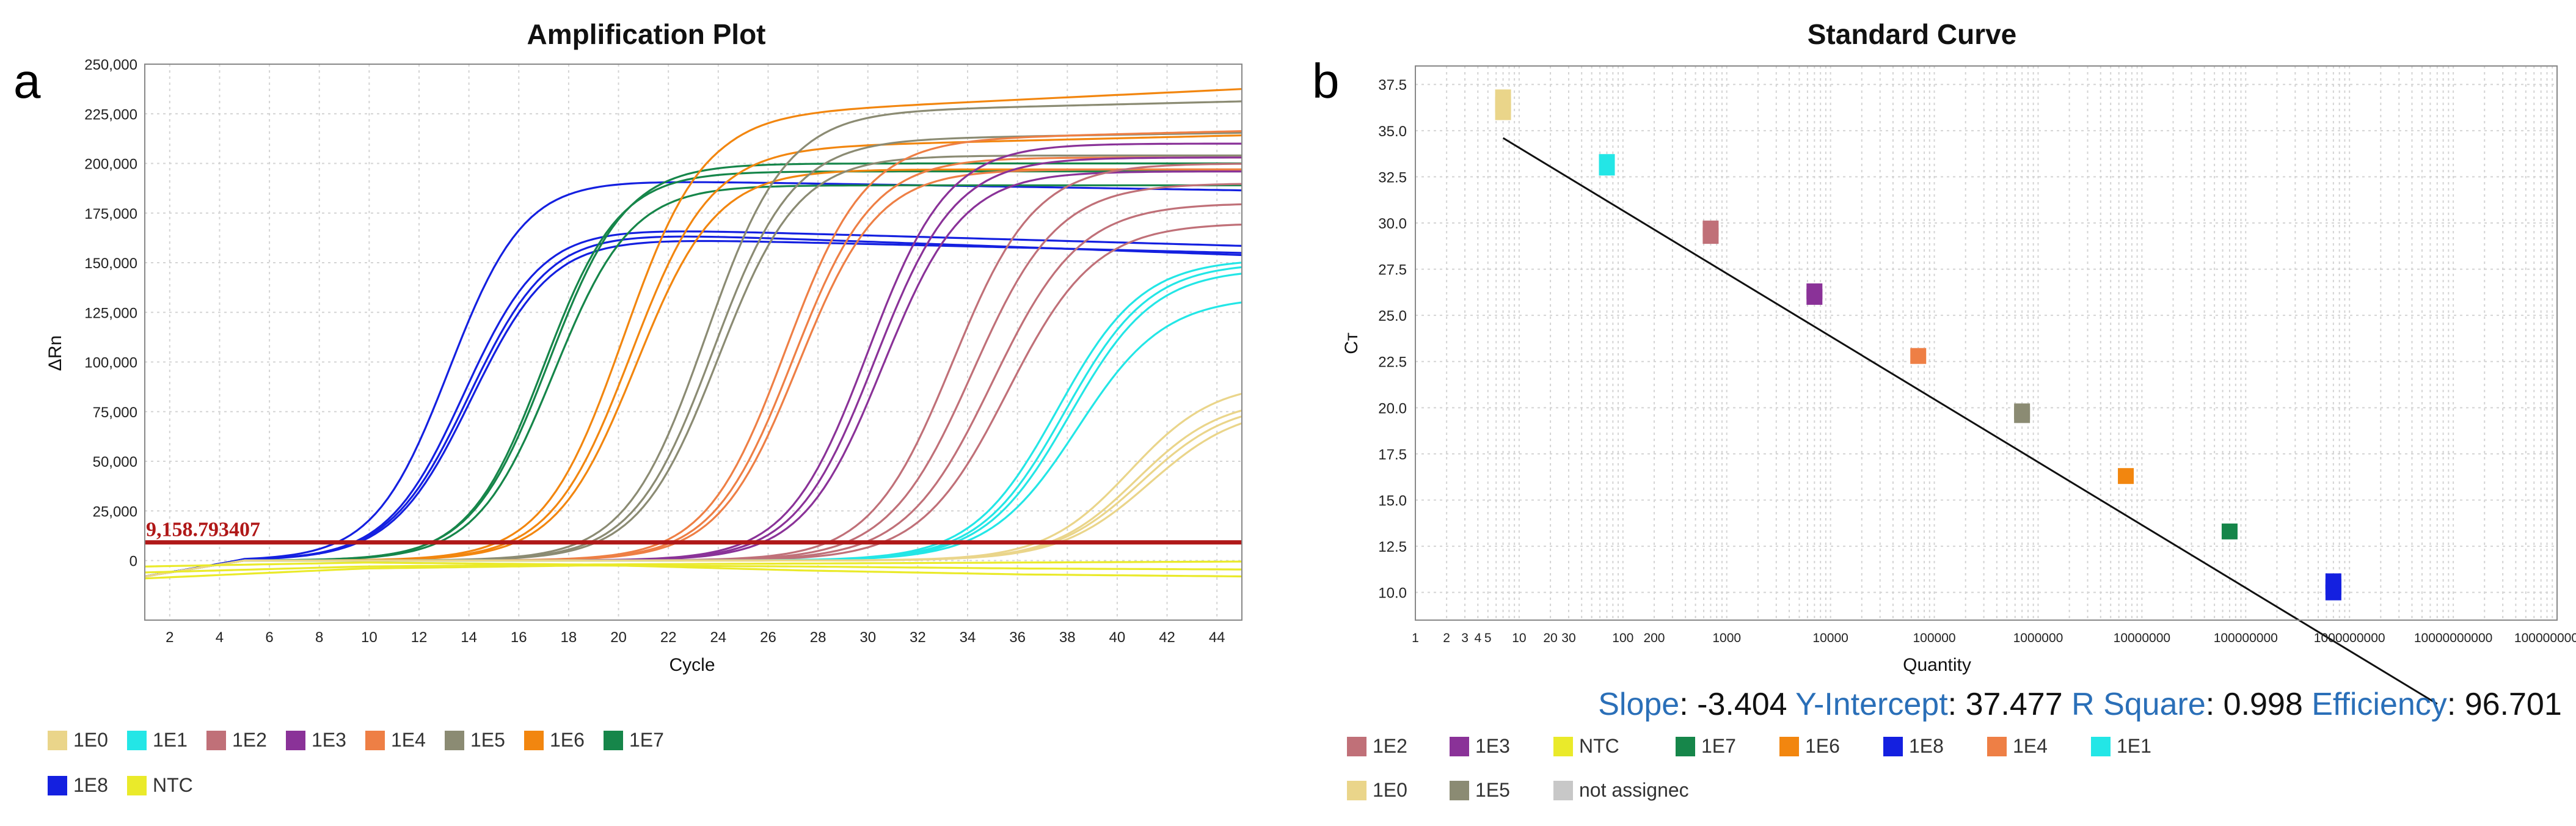  I want to click on legend-swatch-1e6, so click(1789, 746).